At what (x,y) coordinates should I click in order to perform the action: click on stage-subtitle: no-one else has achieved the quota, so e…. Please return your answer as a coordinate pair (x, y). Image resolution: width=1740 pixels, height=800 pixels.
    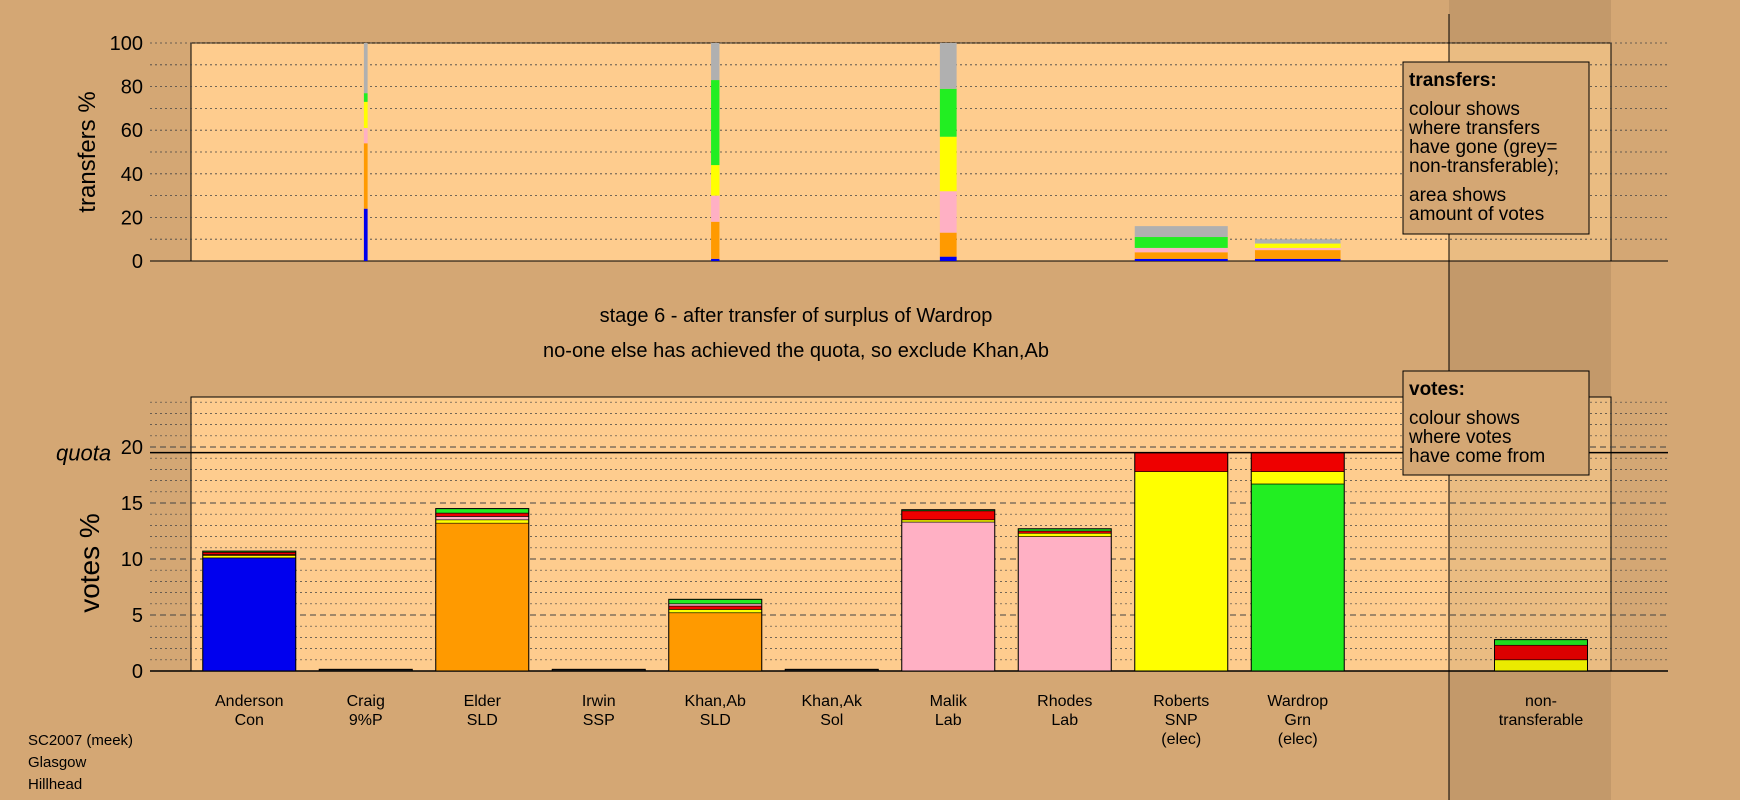
    Looking at the image, I should click on (796, 351).